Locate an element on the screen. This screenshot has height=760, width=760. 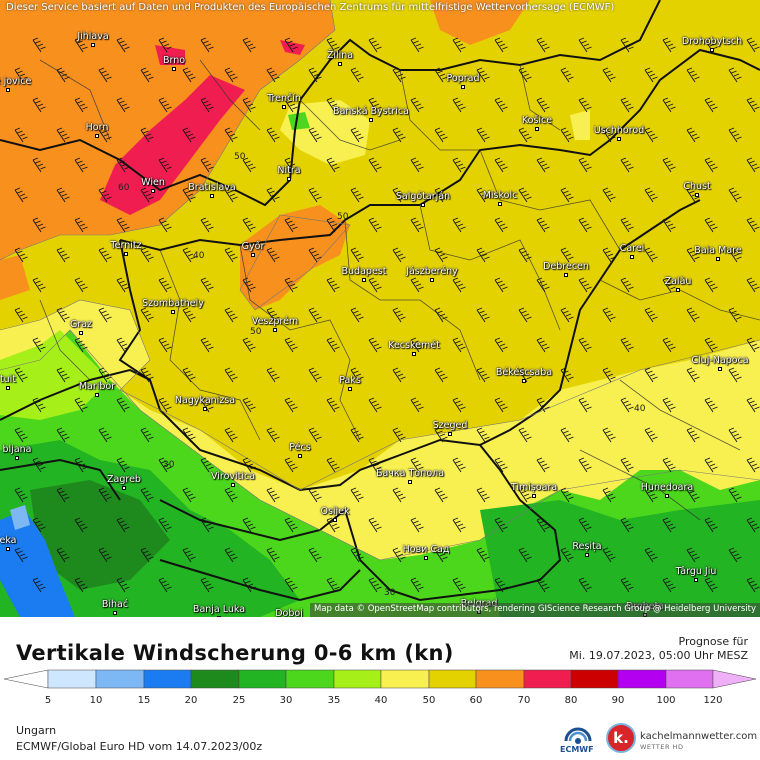
city-label: Miskolc is located at coordinates (500, 195).